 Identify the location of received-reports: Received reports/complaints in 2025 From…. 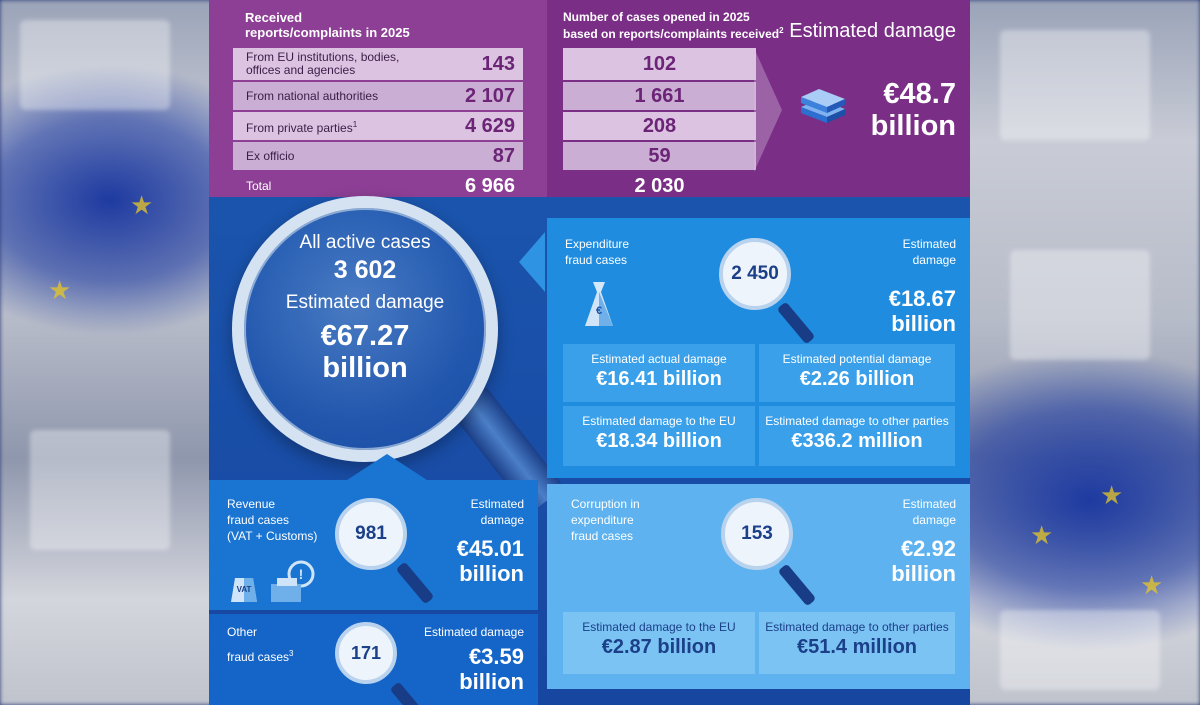
(378, 98).